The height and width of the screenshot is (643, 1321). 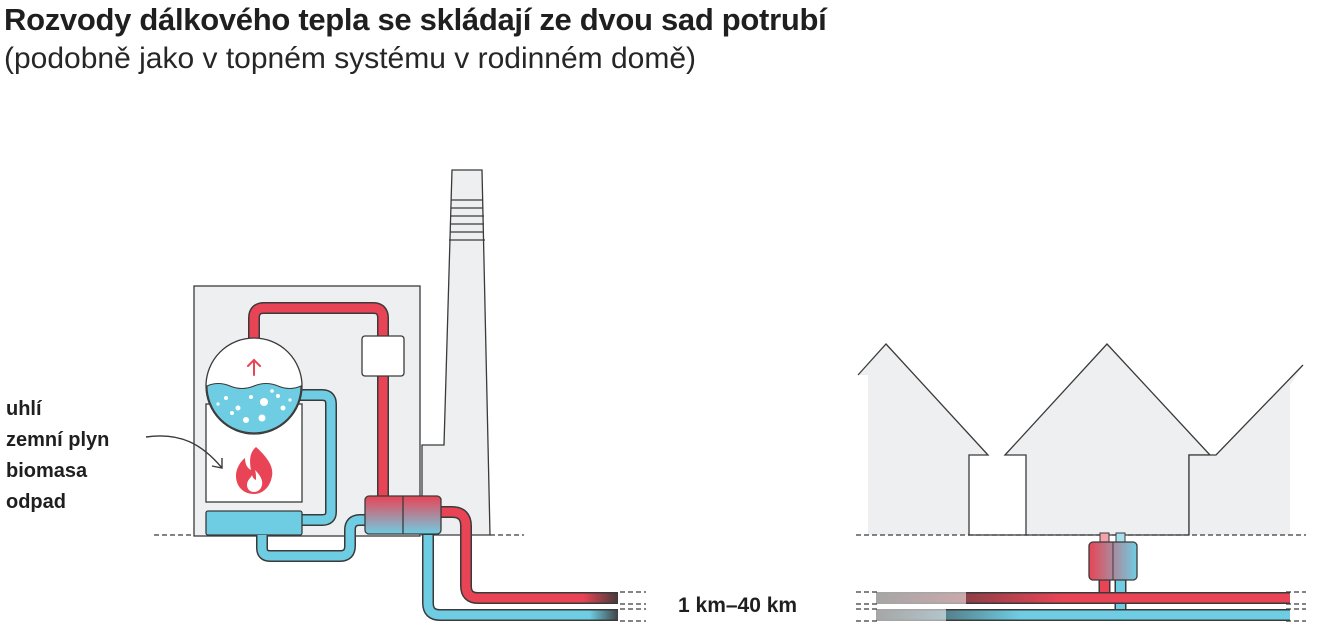 I want to click on fuel-item-waste: odpad, so click(x=36, y=502).